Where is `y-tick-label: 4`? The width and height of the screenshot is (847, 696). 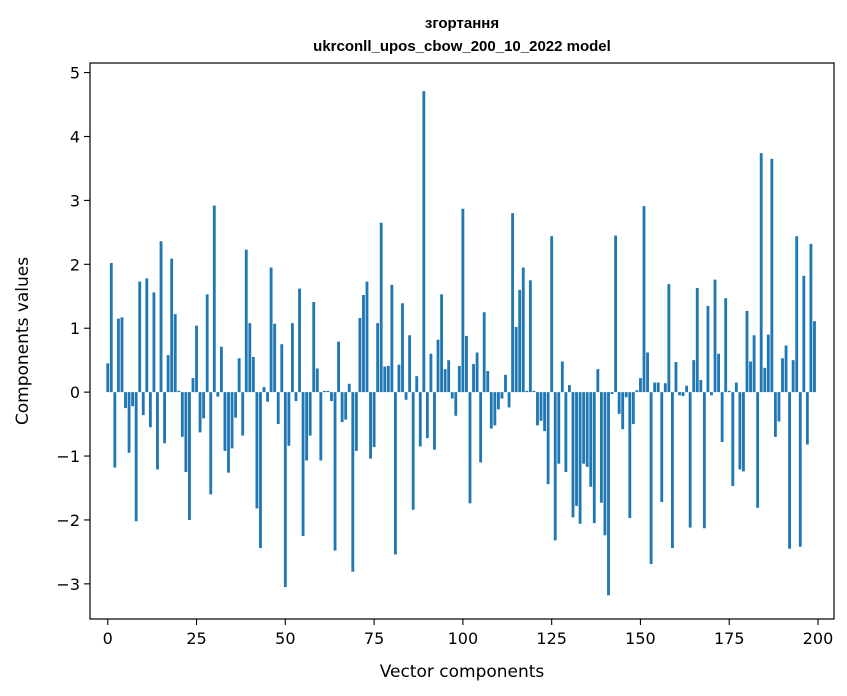
y-tick-label: 4 is located at coordinates (75, 136).